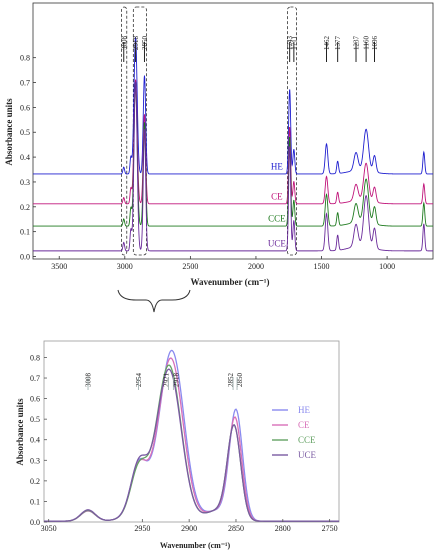  Describe the element at coordinates (35, 399) in the screenshot. I see `bottom-y-tick-label: 0.6` at that location.